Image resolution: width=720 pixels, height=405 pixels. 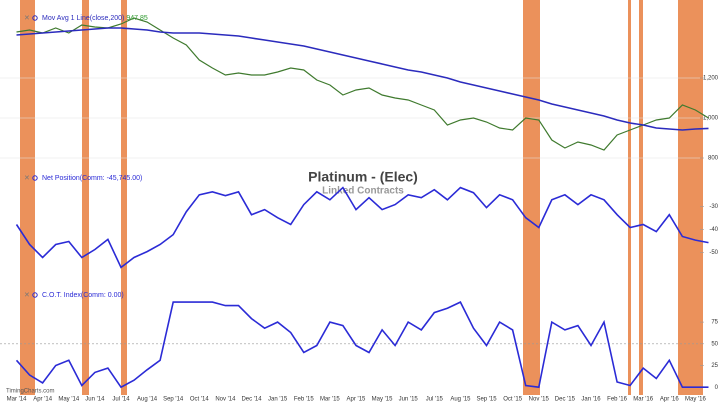 What do you see at coordinates (669, 400) in the screenshot?
I see `x-tick-label: Apr '16` at bounding box center [669, 400].